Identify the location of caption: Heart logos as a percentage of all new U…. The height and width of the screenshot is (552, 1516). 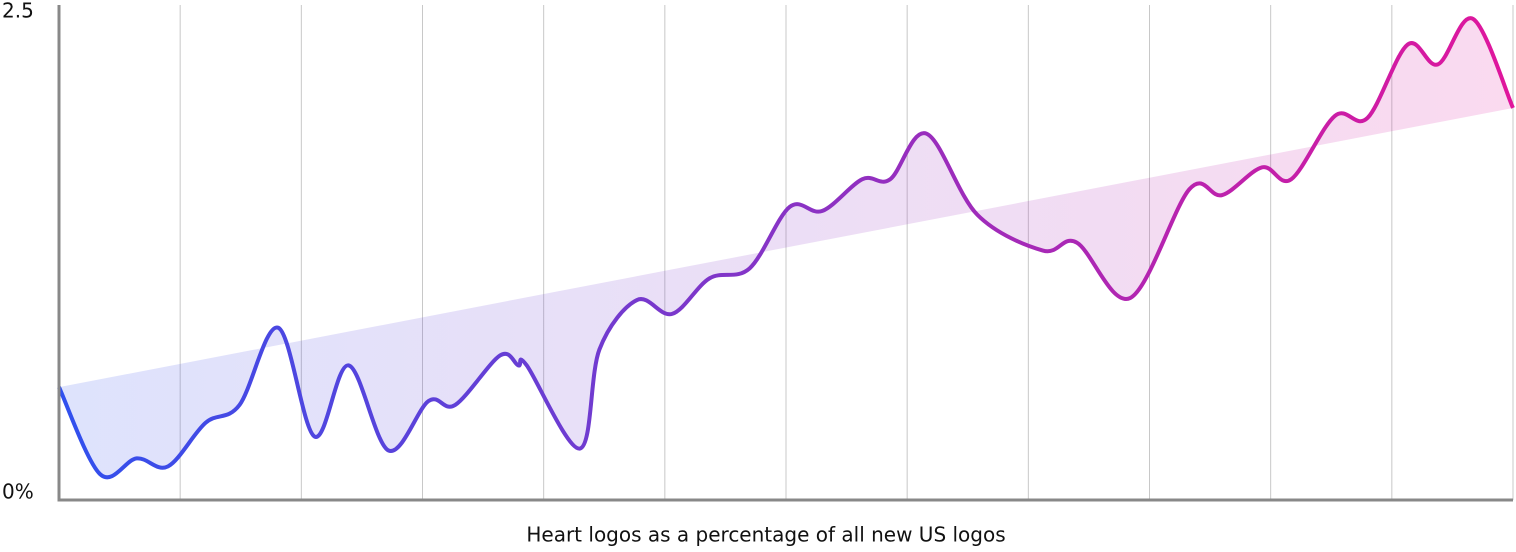
(765, 535).